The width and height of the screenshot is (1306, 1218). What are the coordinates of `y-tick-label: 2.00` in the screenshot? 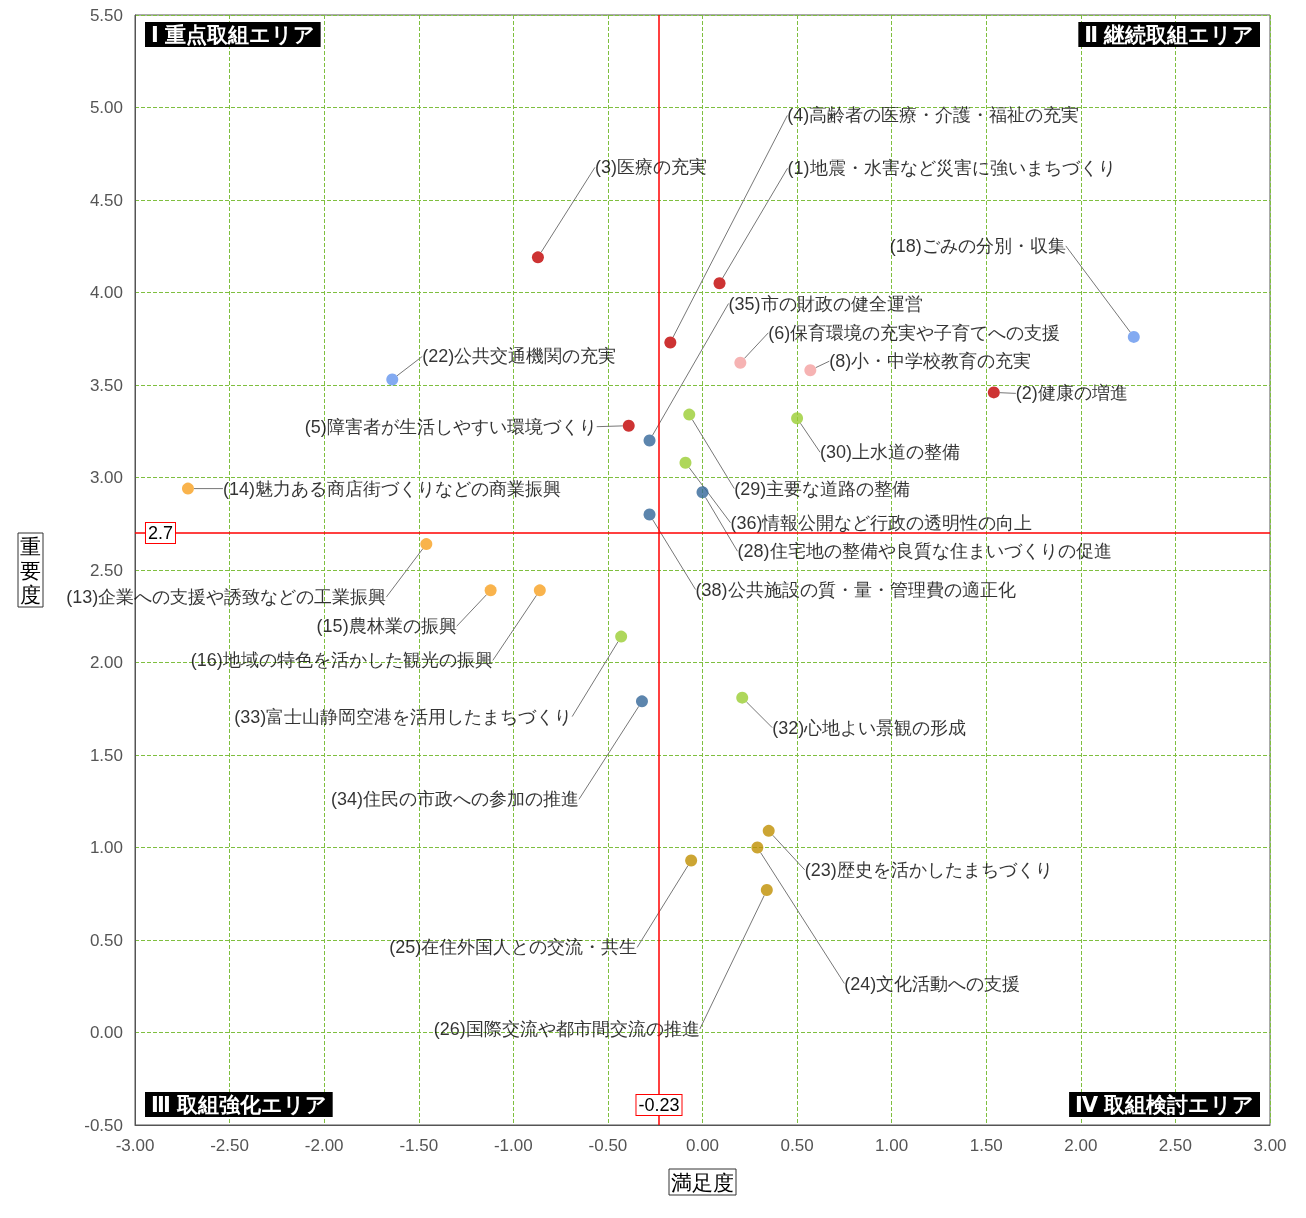 It's located at (106, 662).